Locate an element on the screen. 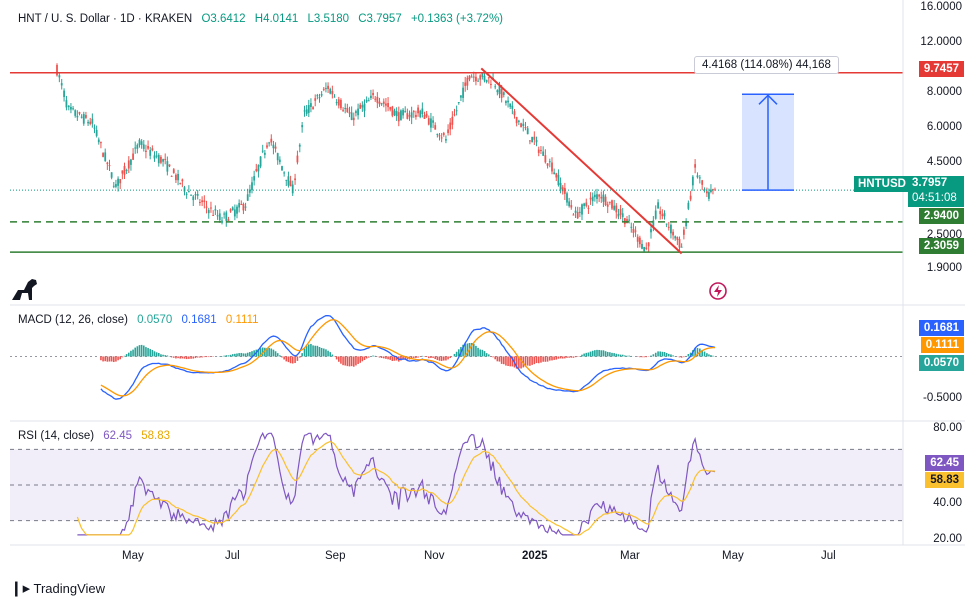 This screenshot has width=980, height=604. tradingview-logo: ❙▸ TradingView is located at coordinates (57, 588).